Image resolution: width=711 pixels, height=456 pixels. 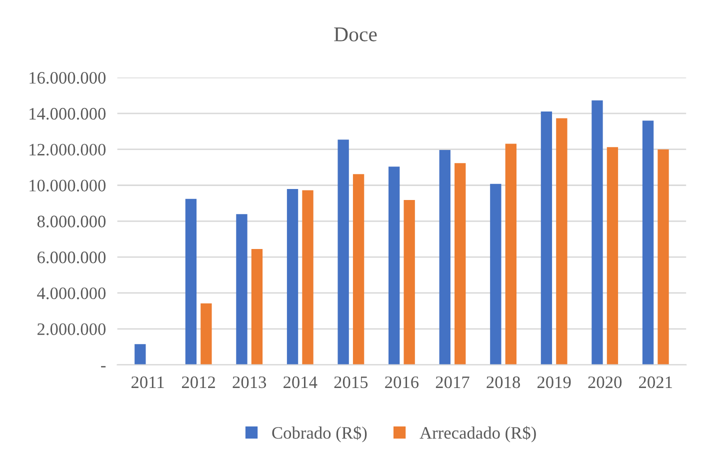 I want to click on y-tick-label: 14.000.000, so click(x=68, y=114).